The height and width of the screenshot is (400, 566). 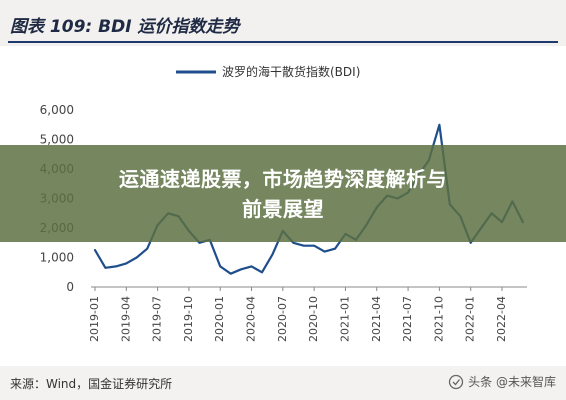 I want to click on chart-legend: 波罗的海干散货指数(BDI), so click(x=268, y=71).